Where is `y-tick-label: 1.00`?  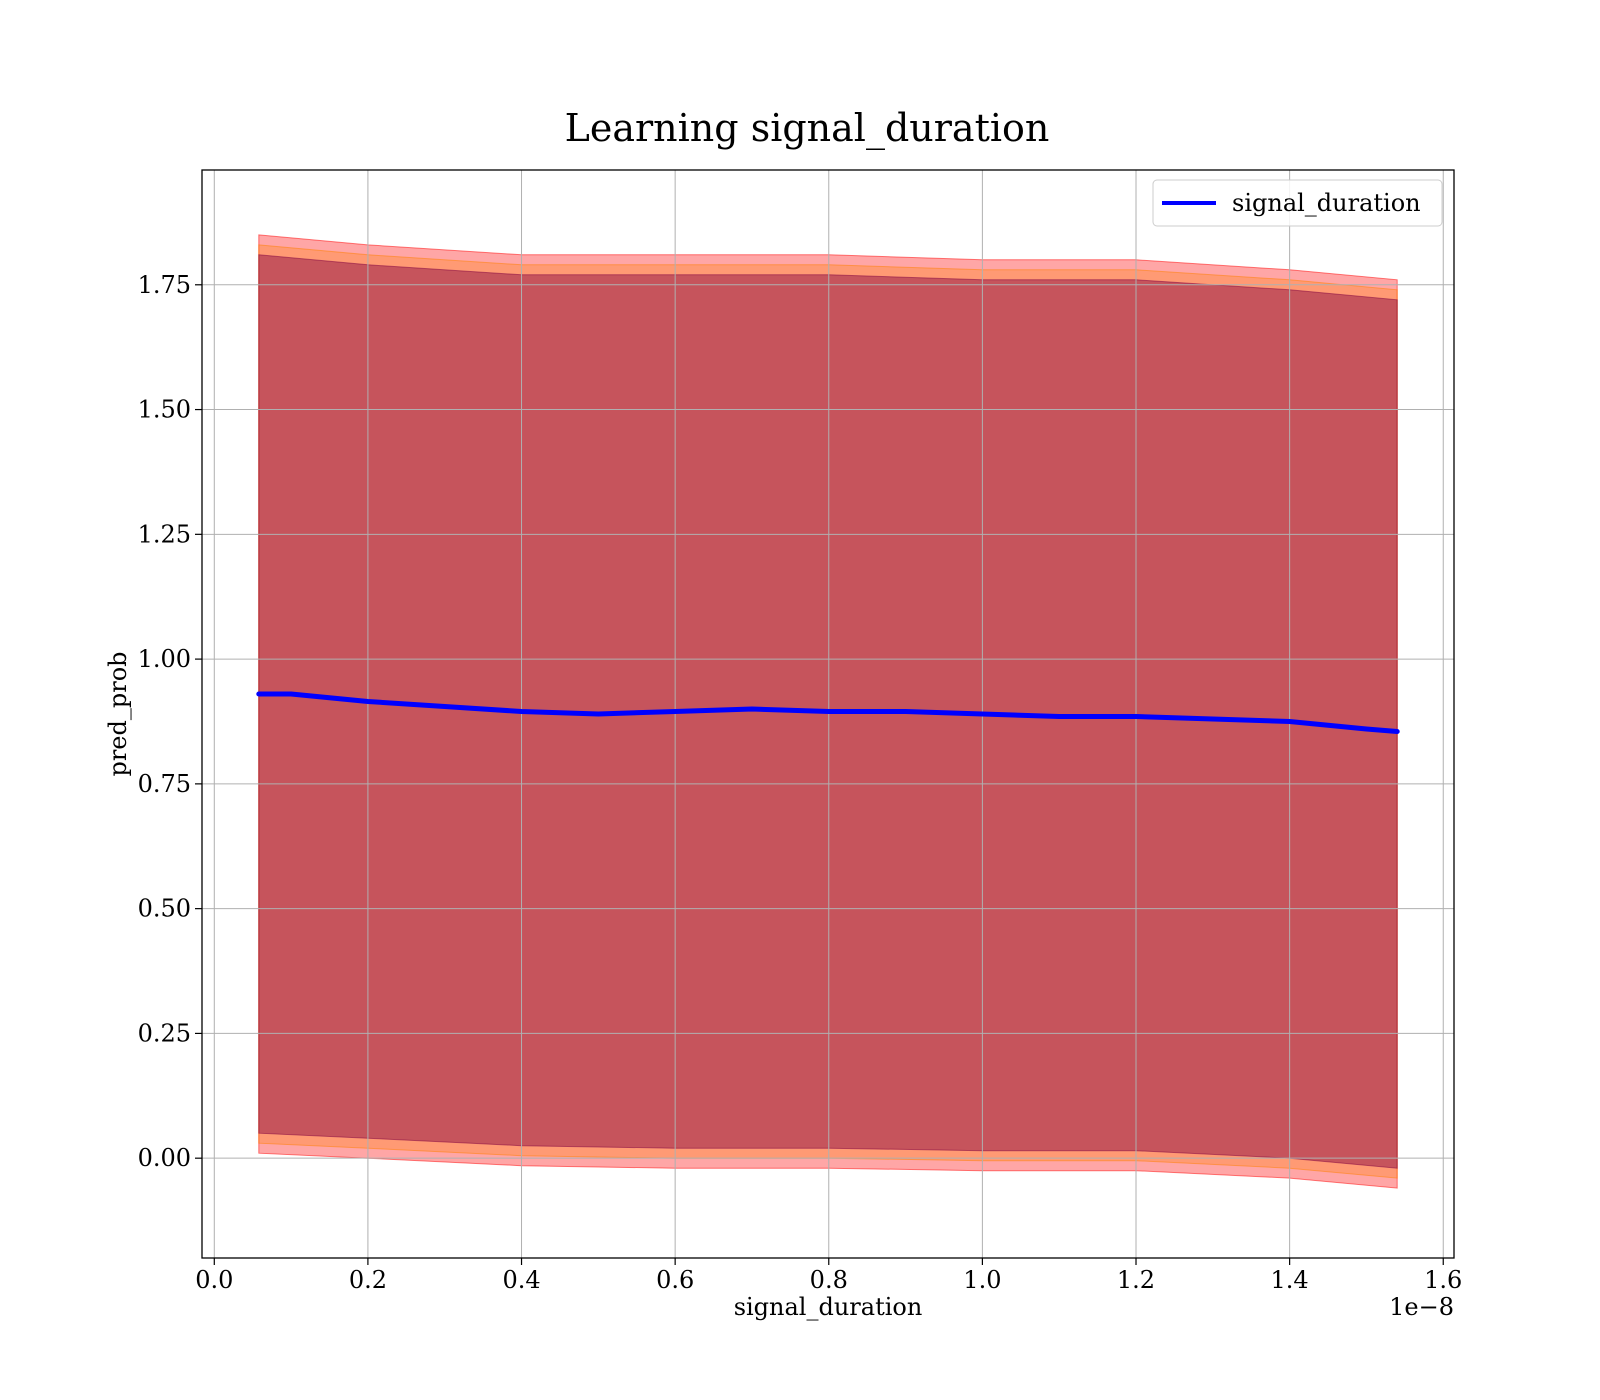 y-tick-label: 1.00 is located at coordinates (164, 659).